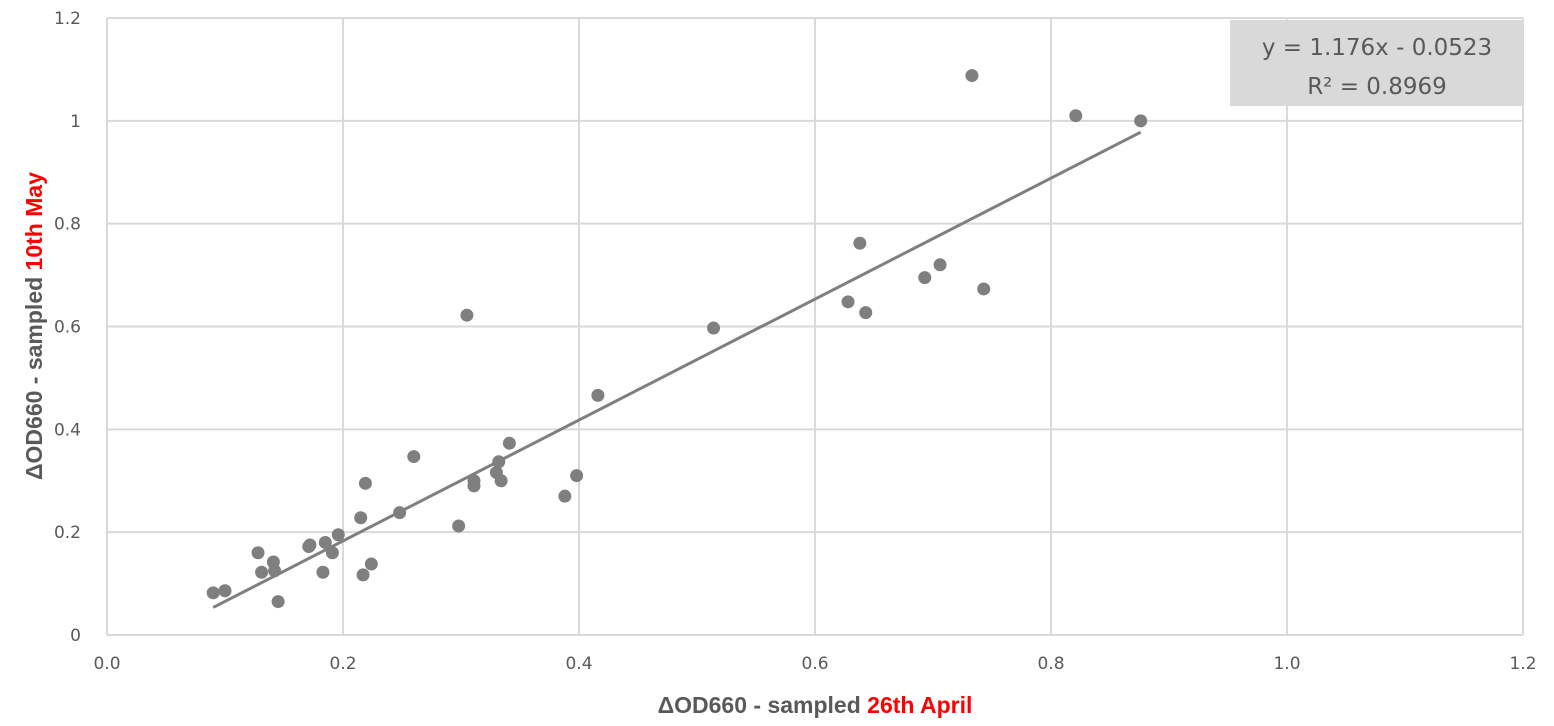 The image size is (1554, 726). I want to click on y-axis-title: ΔOD660 - sampled 10th May, so click(34, 326).